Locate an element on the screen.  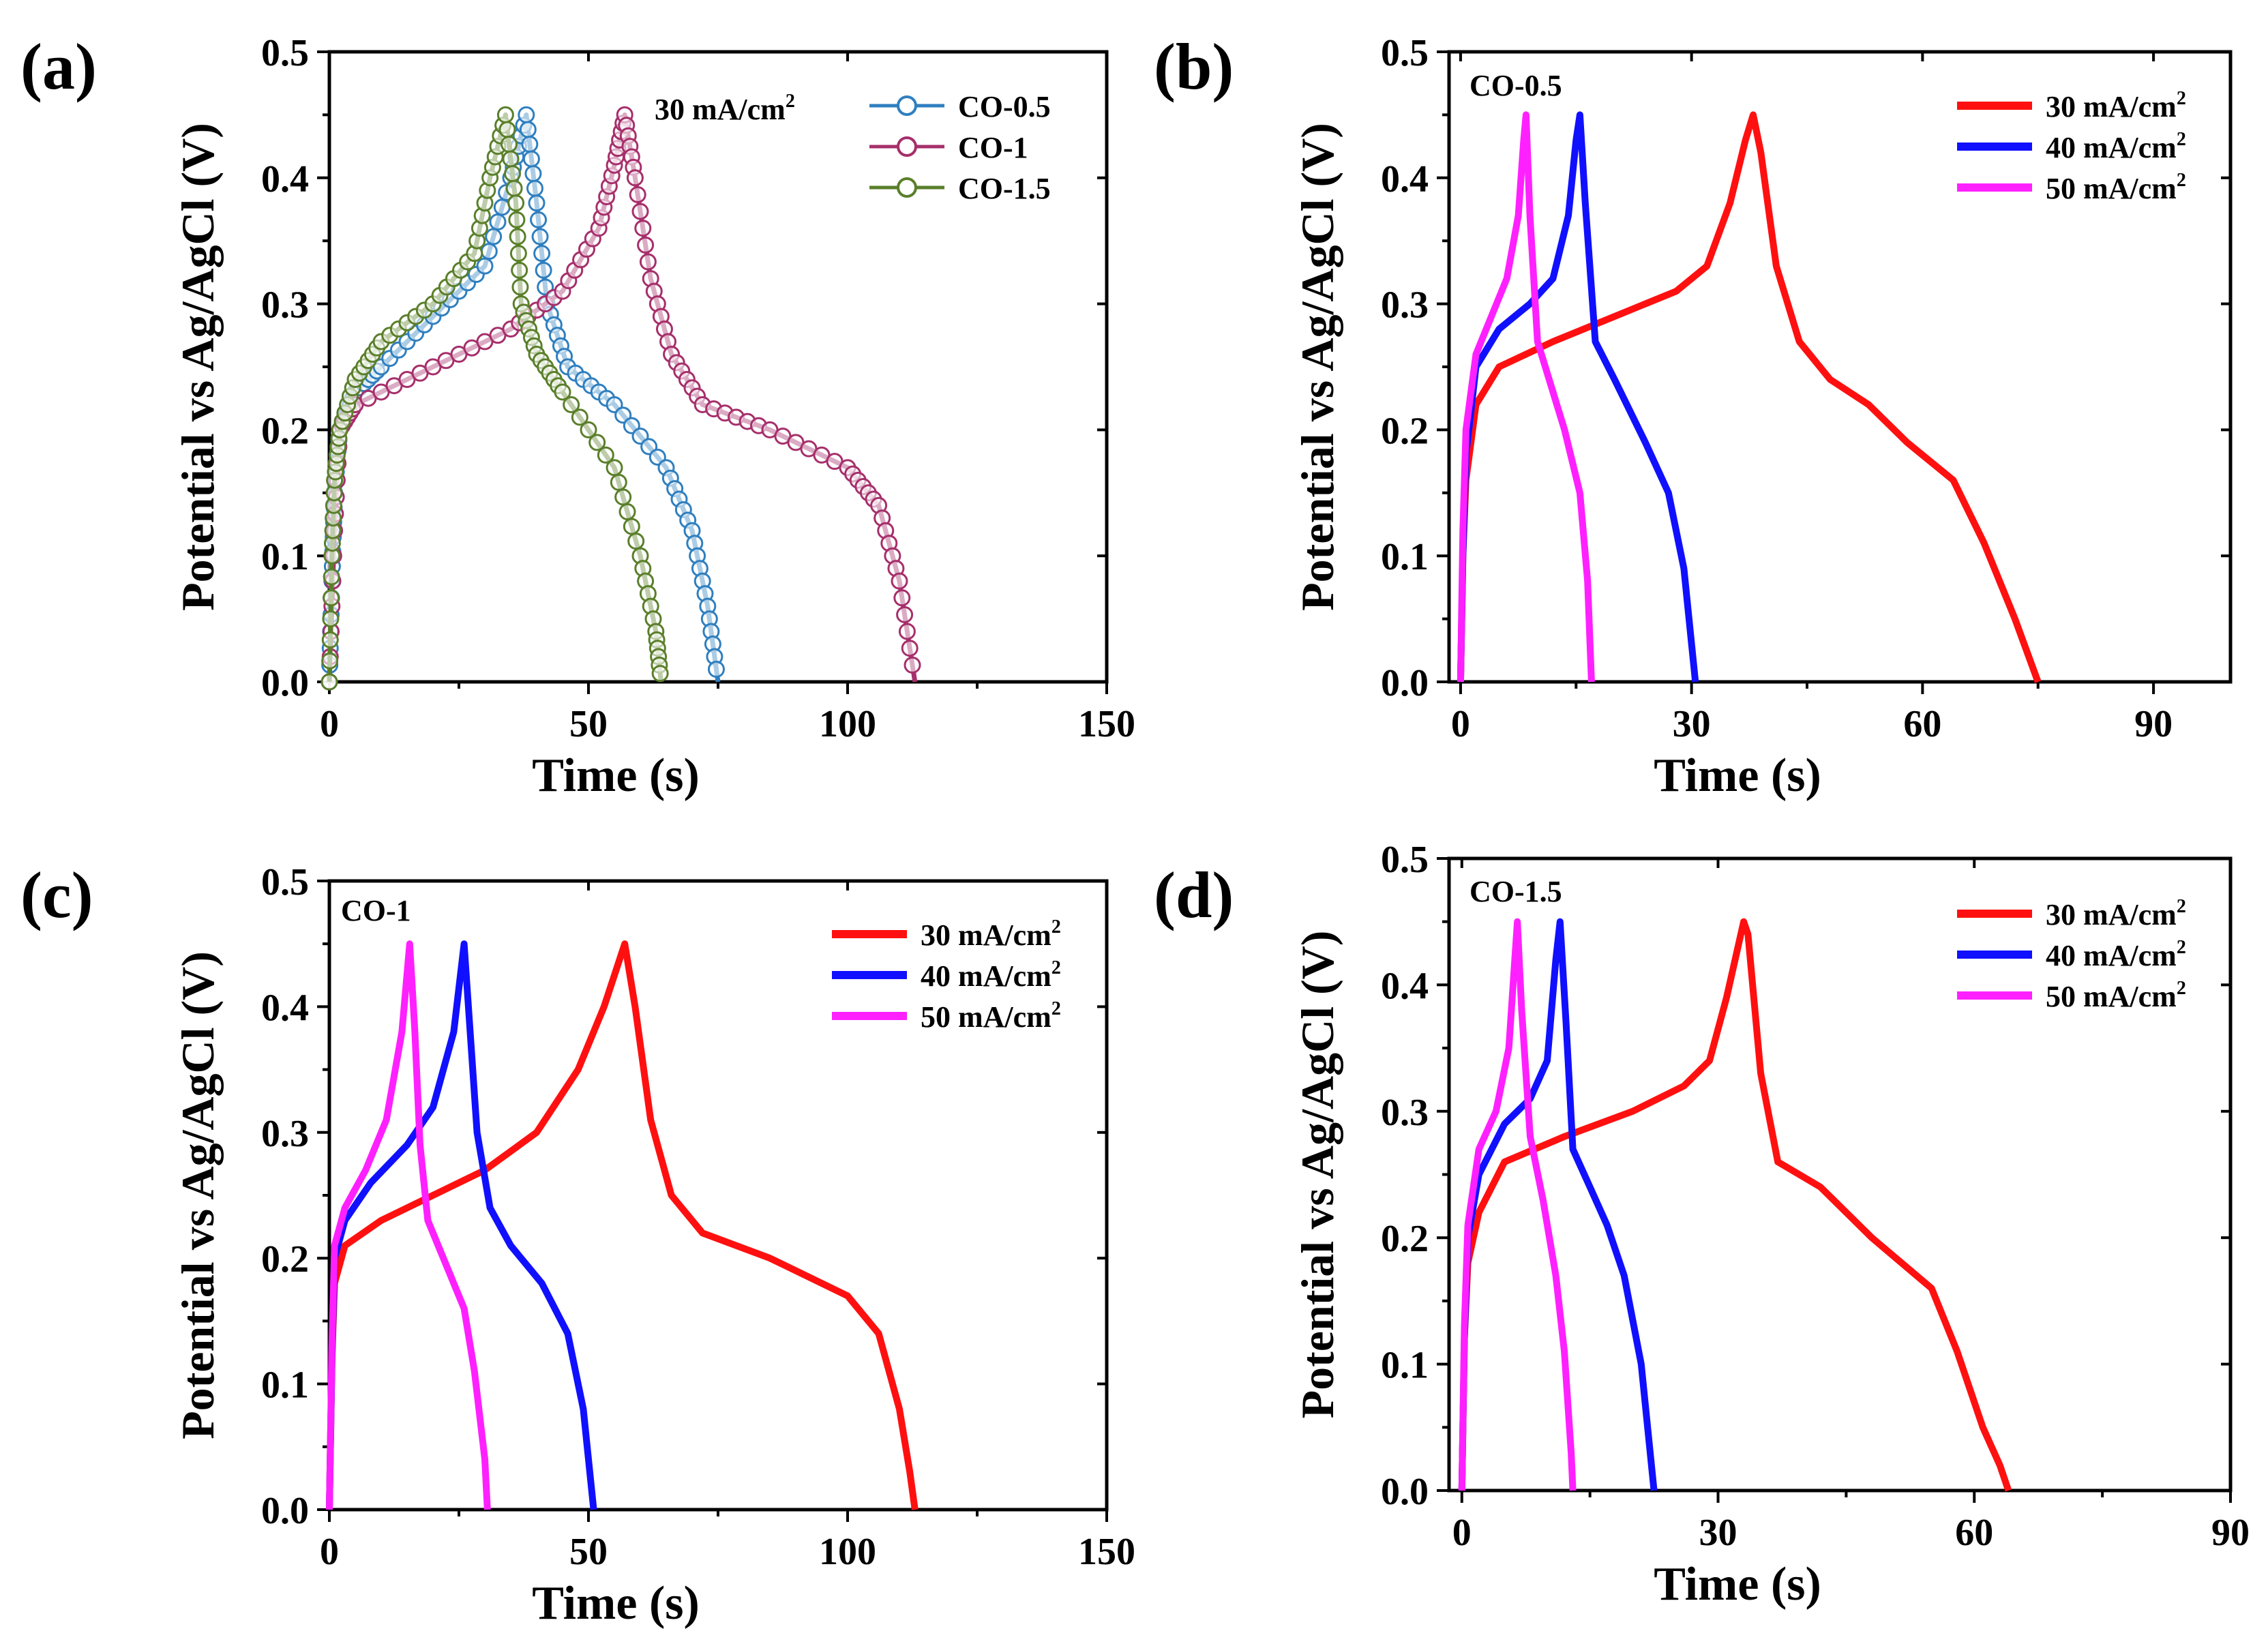
x-tick-label: 60 is located at coordinates (1974, 1533).